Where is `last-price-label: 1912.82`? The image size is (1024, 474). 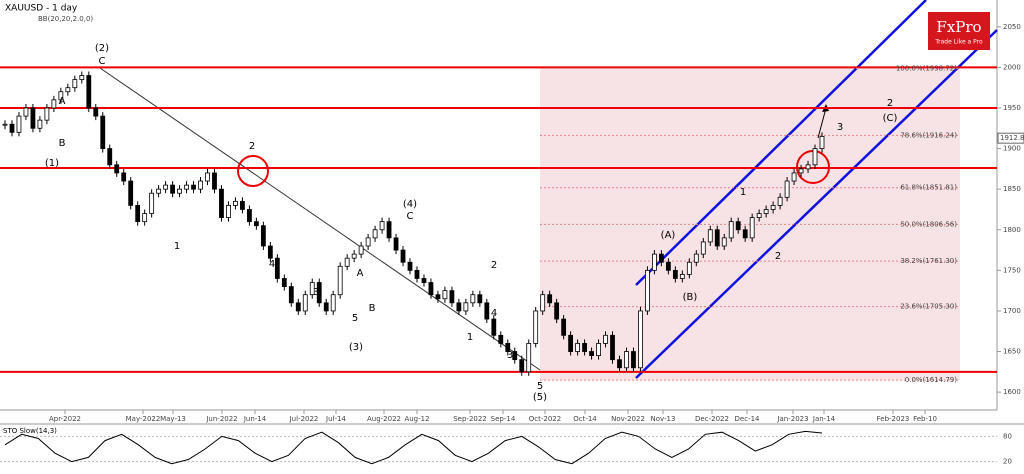
last-price-label: 1912.82 is located at coordinates (1012, 138).